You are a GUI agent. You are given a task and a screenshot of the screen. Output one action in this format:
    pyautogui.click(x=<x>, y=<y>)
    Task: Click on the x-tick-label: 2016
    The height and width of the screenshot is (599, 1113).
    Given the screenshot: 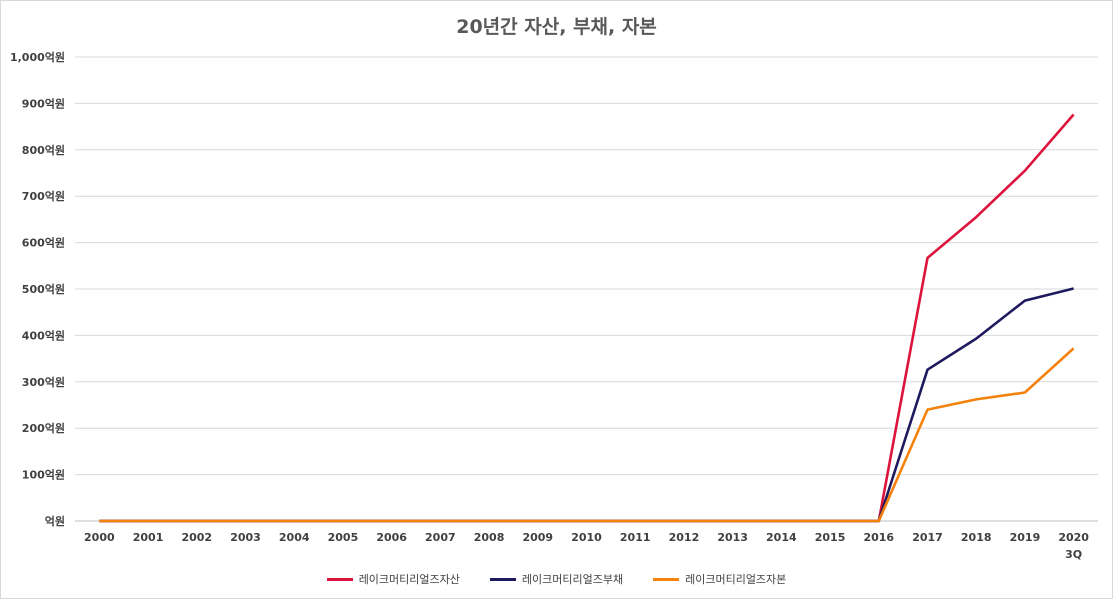 What is the action you would take?
    pyautogui.click(x=878, y=537)
    